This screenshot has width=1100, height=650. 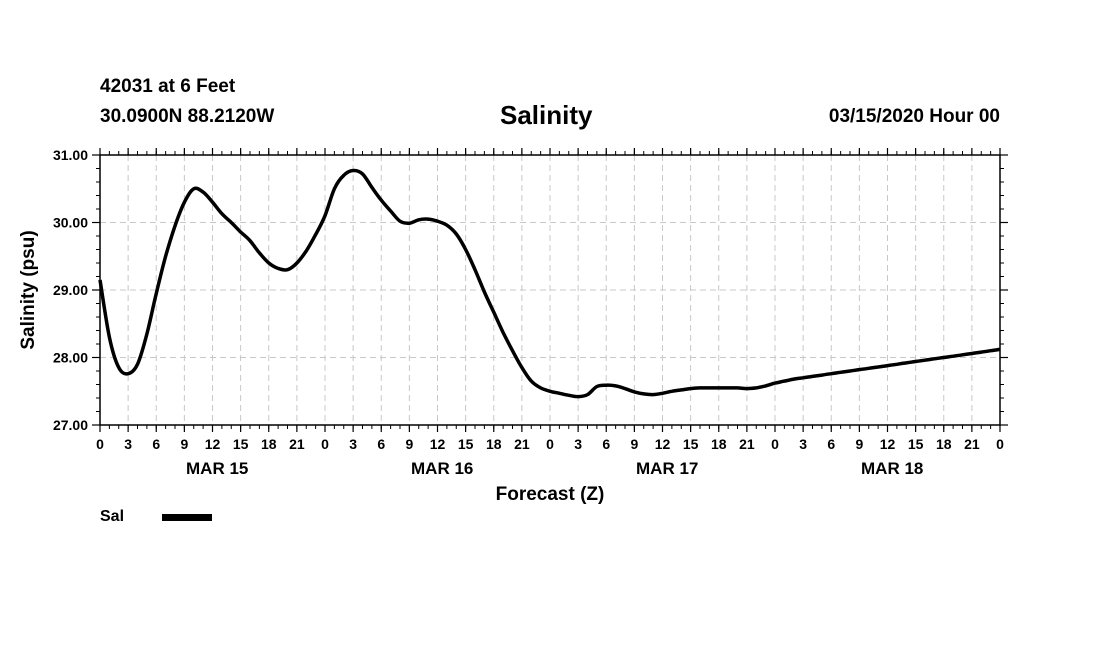 What do you see at coordinates (168, 86) in the screenshot?
I see `station-id-depth: 42031 at 6 Feet` at bounding box center [168, 86].